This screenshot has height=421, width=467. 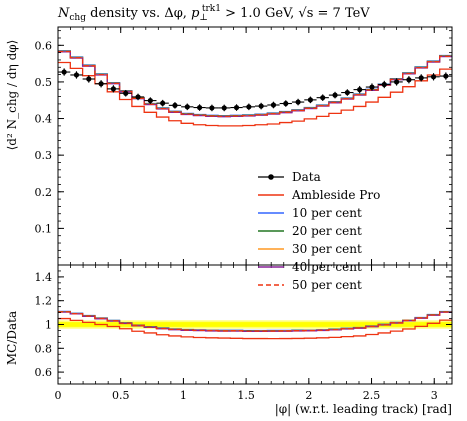 What do you see at coordinates (77, 18) in the screenshot?
I see `title-n-sub: chg` at bounding box center [77, 18].